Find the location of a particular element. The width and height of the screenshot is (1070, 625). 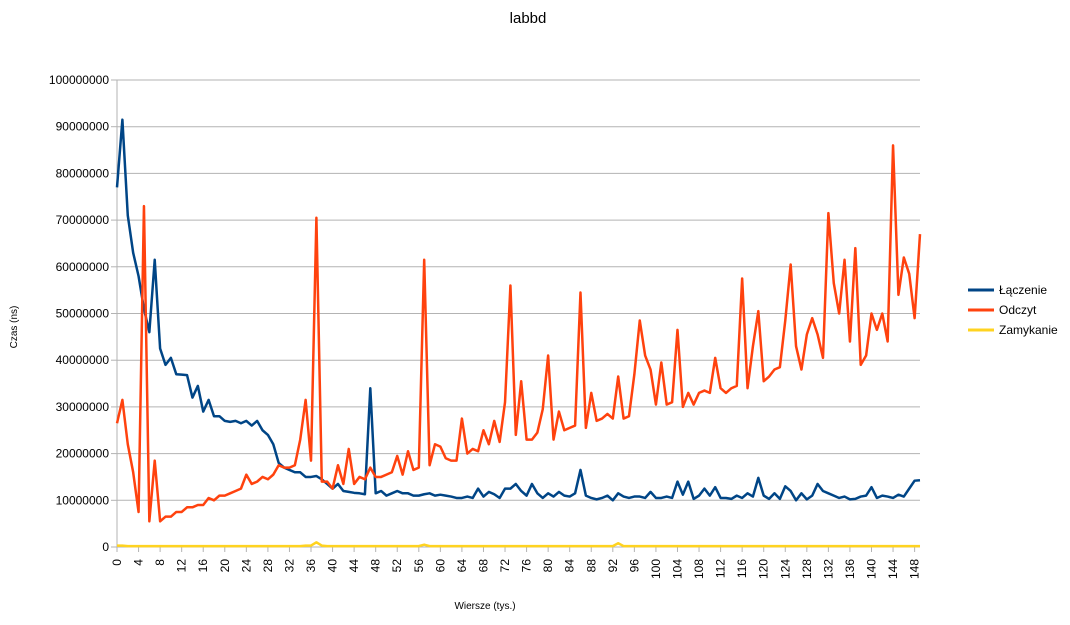

x-tick-label: 144 is located at coordinates (893, 569).